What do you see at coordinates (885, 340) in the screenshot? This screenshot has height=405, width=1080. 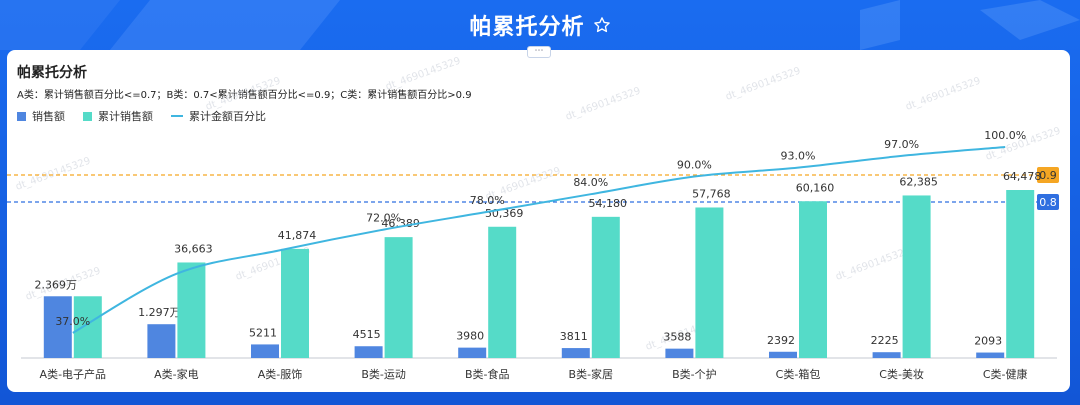 I see `label-sales-8: 2225` at bounding box center [885, 340].